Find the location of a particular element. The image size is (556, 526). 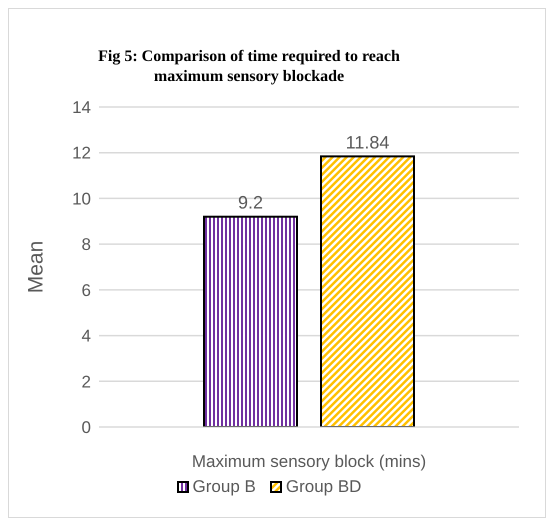

y-tick-label: 10 is located at coordinates (81, 198).